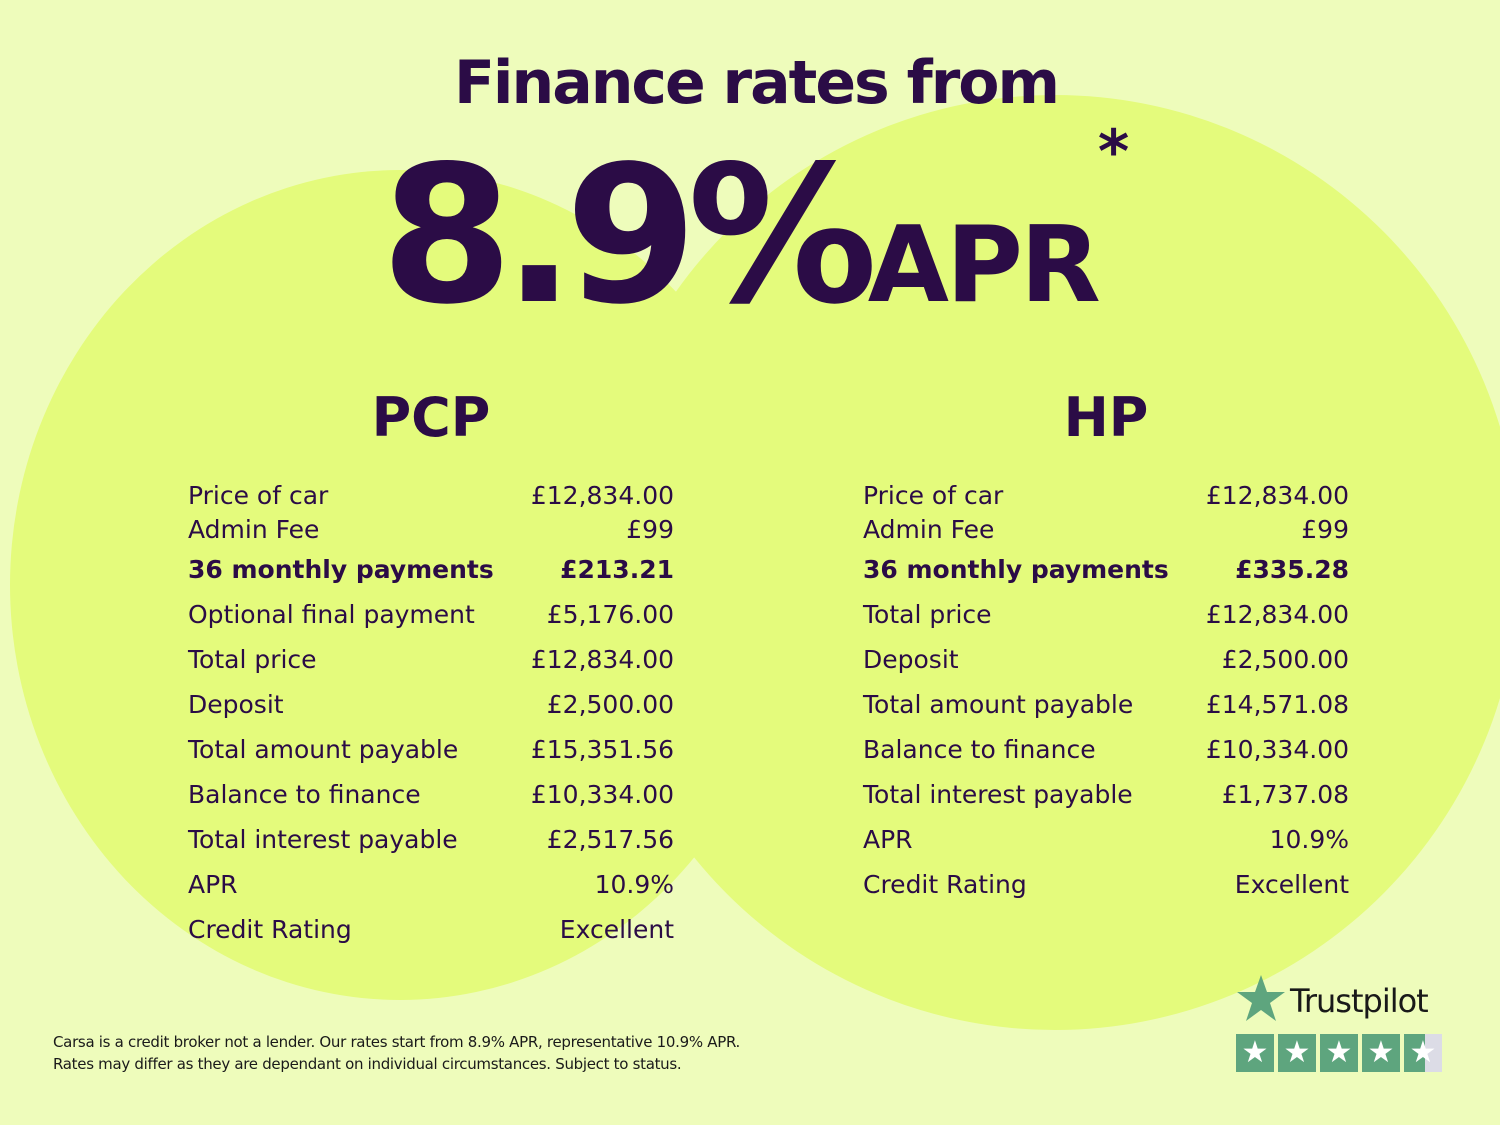 This screenshot has height=1125, width=1500. Describe the element at coordinates (1277, 704) in the screenshot. I see `row-value: £14,571.08` at that location.